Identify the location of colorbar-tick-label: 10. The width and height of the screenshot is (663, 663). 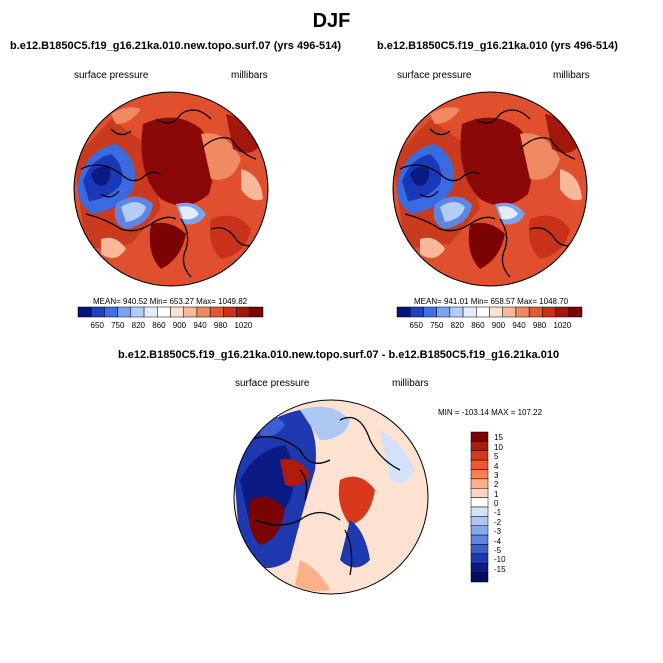
(498, 447).